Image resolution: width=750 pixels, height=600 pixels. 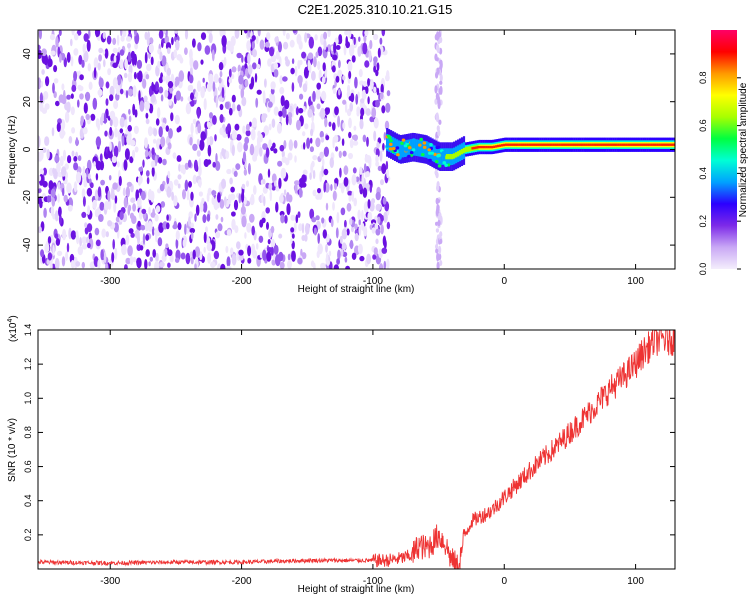 What do you see at coordinates (635, 281) in the screenshot?
I see `spectrogram-x-tick-label: 100` at bounding box center [635, 281].